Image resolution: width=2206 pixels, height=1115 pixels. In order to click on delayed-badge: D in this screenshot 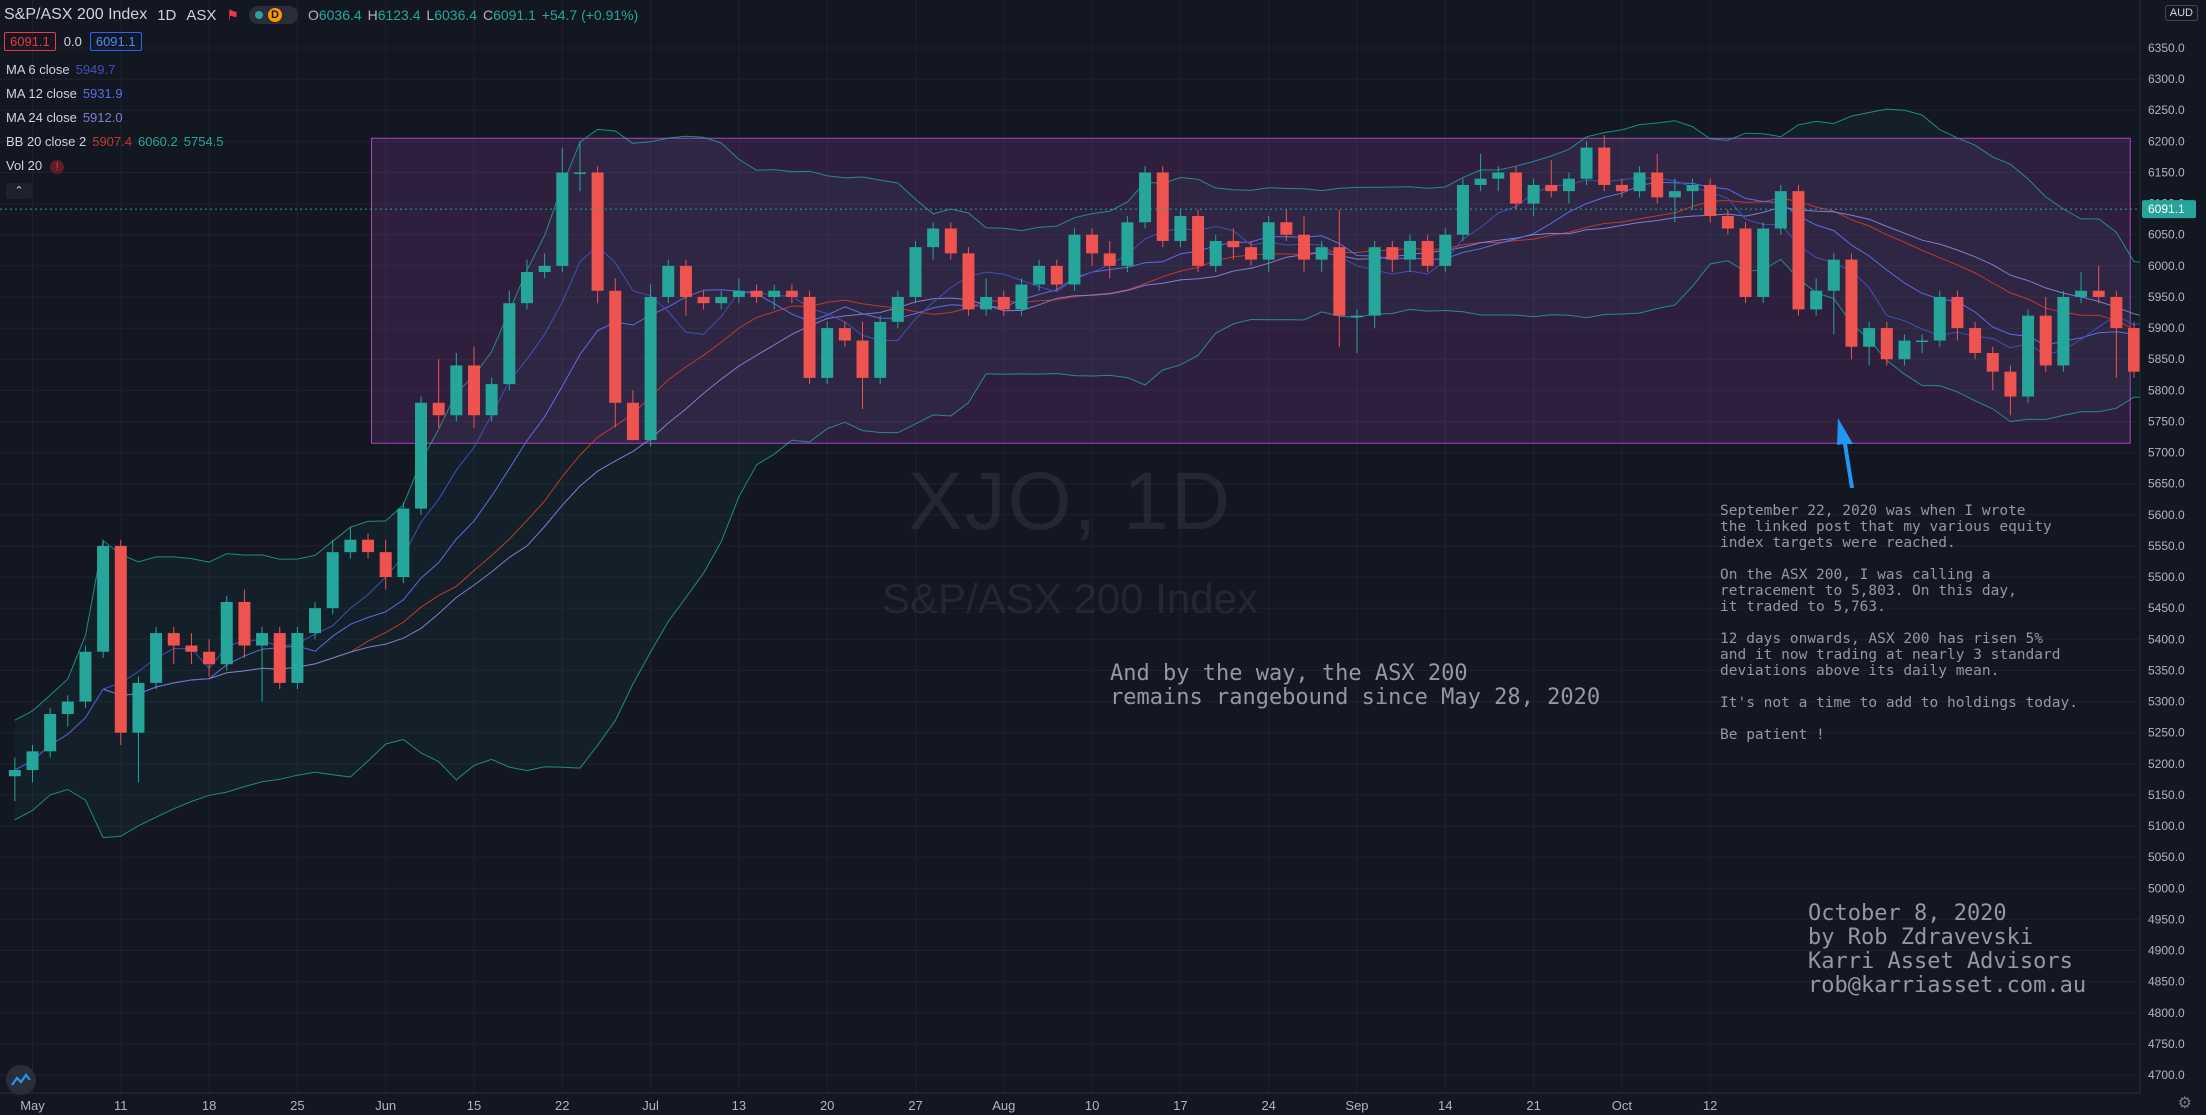, I will do `click(274, 15)`.